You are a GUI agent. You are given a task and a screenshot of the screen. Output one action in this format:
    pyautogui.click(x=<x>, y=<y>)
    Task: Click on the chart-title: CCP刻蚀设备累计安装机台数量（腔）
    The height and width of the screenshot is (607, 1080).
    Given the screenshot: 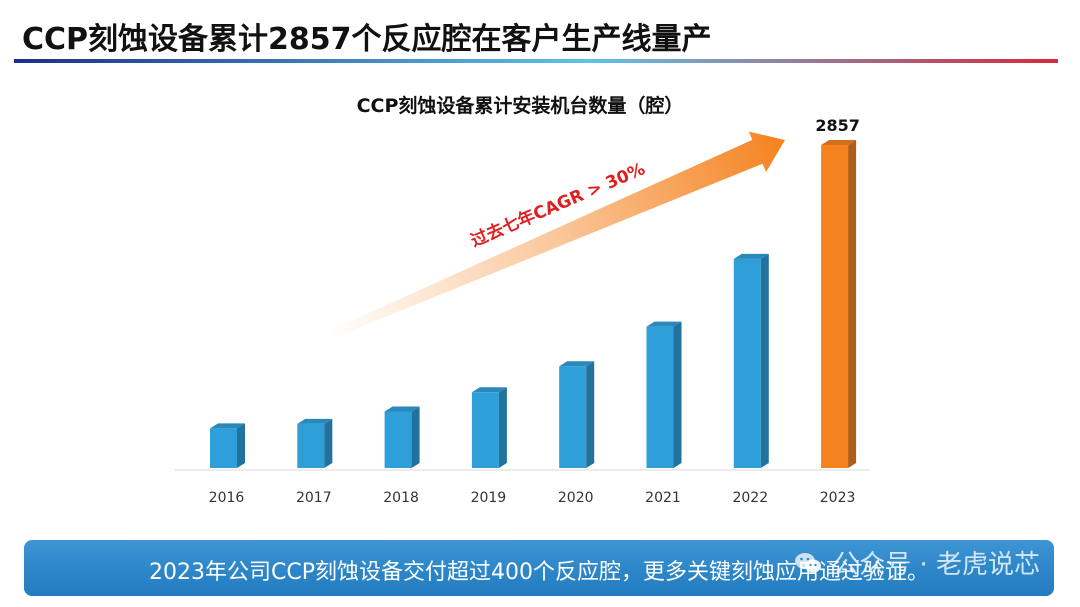 What is the action you would take?
    pyautogui.click(x=520, y=105)
    